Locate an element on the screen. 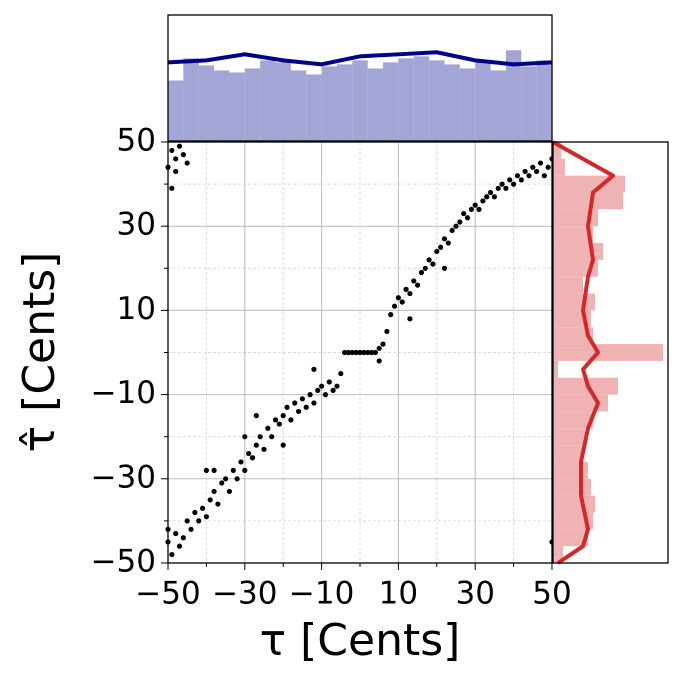 Image resolution: width=684 pixels, height=688 pixels. y-tick-label: −50 is located at coordinates (123, 562).